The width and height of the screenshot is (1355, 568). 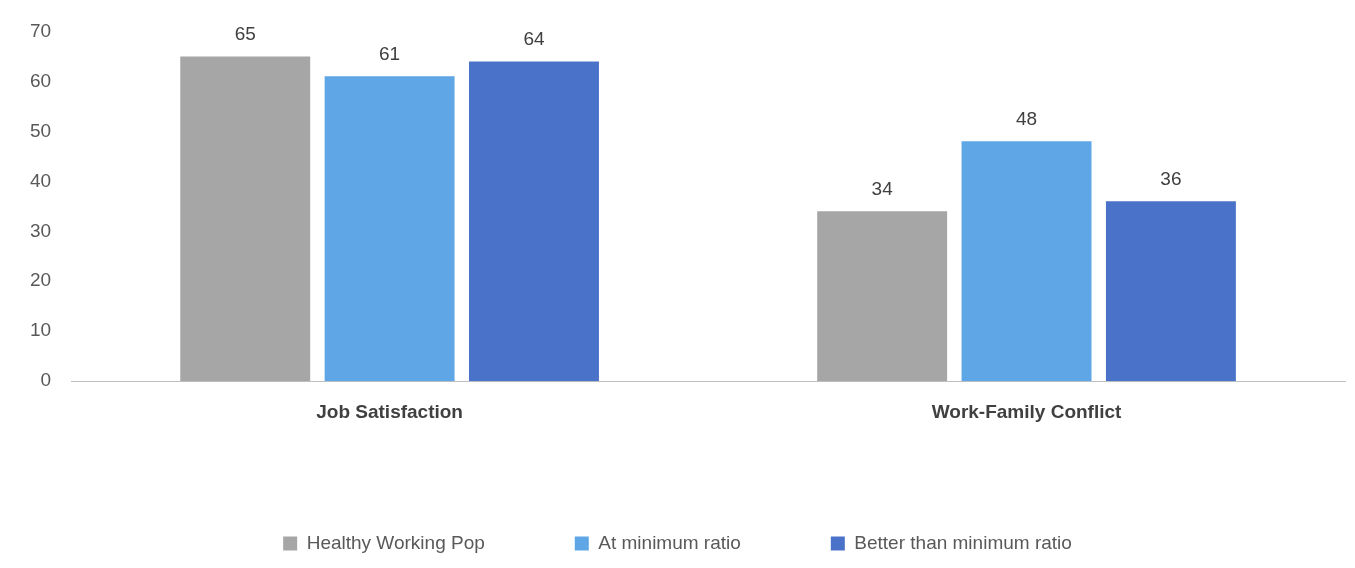 What do you see at coordinates (40, 30) in the screenshot?
I see `y-tick-label: 70` at bounding box center [40, 30].